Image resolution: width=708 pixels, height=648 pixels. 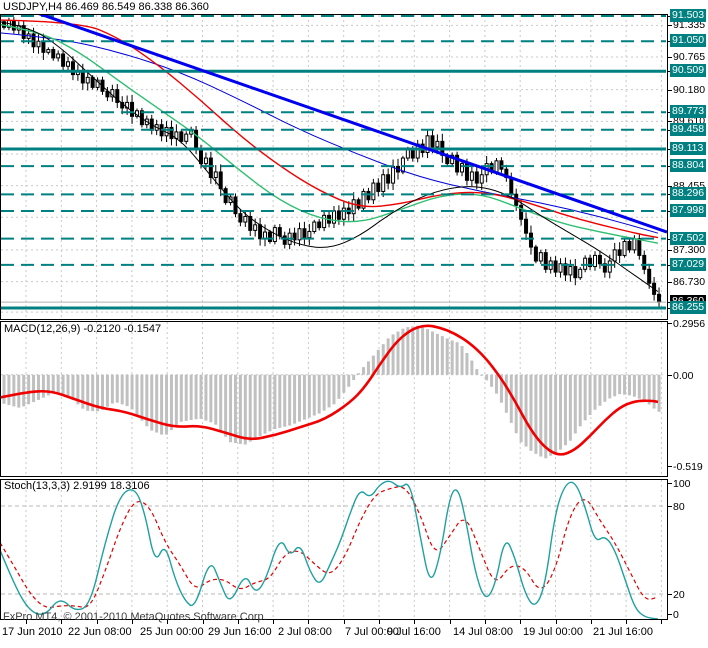 What do you see at coordinates (688, 165) in the screenshot?
I see `price-level-badge: 88.804` at bounding box center [688, 165].